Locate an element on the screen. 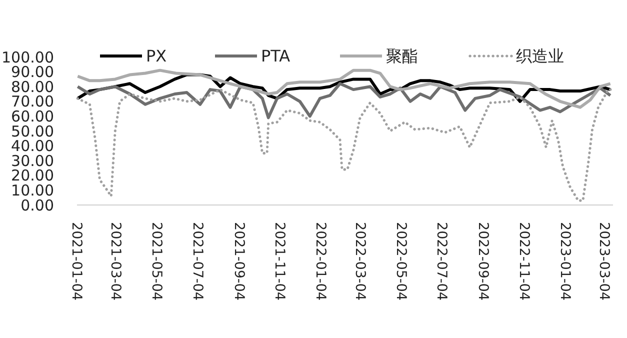 This screenshot has width=627, height=338. x-tick-label: 2023-01-04 is located at coordinates (564, 261).